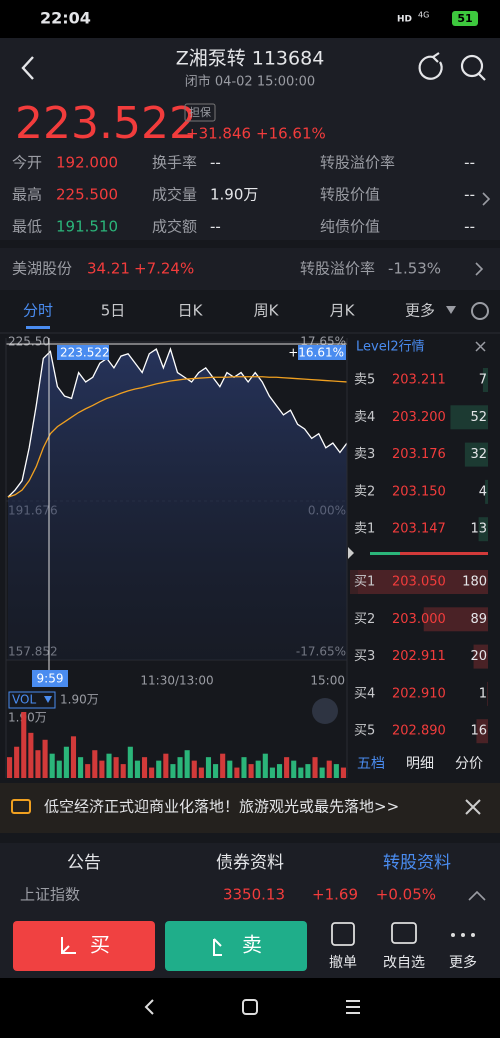  What do you see at coordinates (469, 764) in the screenshot?
I see `book-tab: 分价` at bounding box center [469, 764].